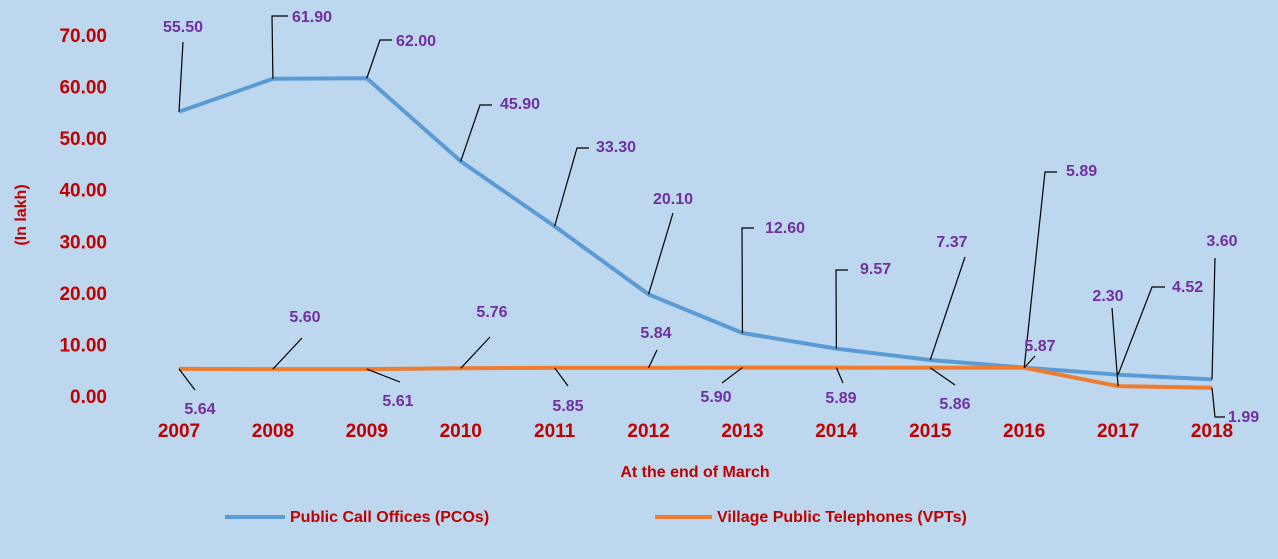 The image size is (1278, 559). I want to click on series-line, so click(695, 377).